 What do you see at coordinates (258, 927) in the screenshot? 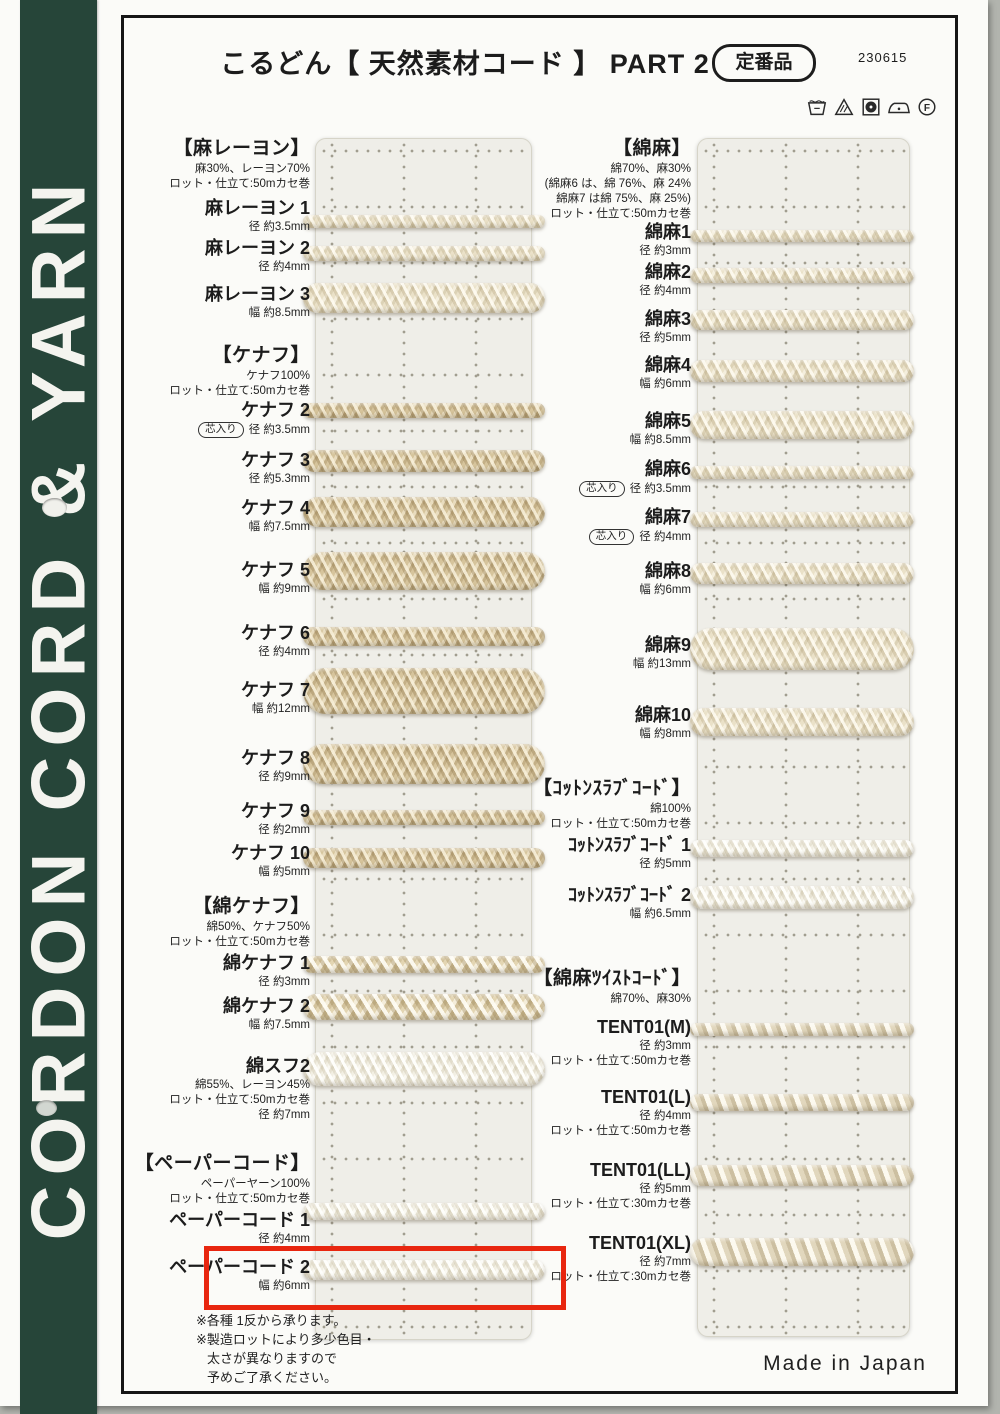
I see `label-detail: 綿50%、ケナフ50%` at bounding box center [258, 927].